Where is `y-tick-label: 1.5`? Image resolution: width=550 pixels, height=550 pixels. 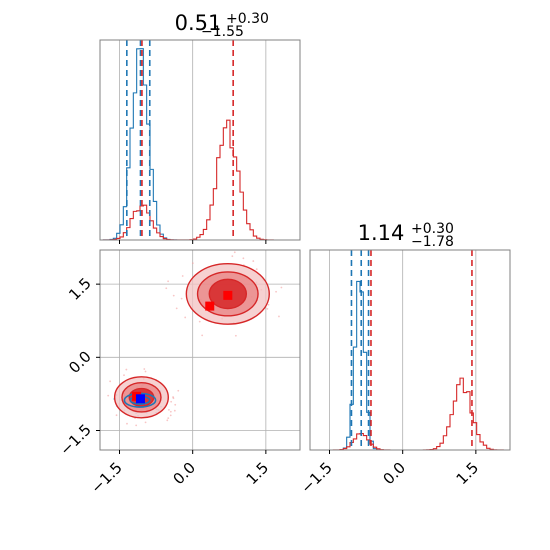 y-tick-label: 1.5 is located at coordinates (80, 289).